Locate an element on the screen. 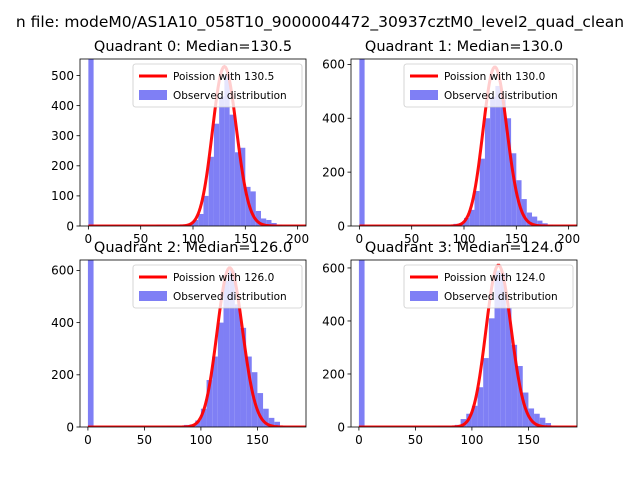 The image size is (640, 480). quadrant-0-xtick-label-0: 0 is located at coordinates (89, 239).